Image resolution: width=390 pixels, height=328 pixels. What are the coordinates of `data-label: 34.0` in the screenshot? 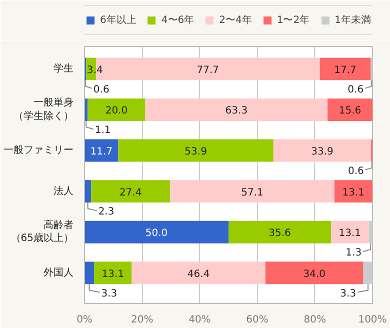 It's located at (314, 274).